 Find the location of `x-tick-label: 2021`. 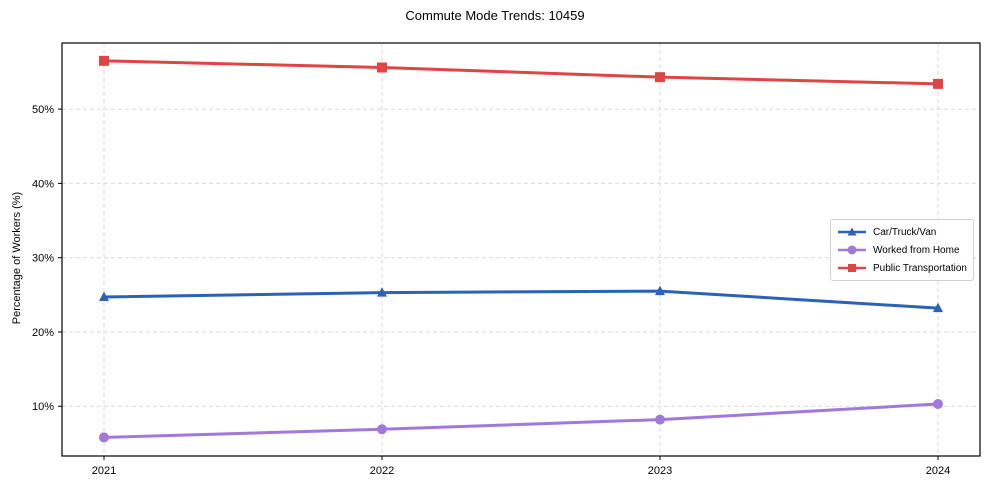

x-tick-label: 2021 is located at coordinates (104, 471).